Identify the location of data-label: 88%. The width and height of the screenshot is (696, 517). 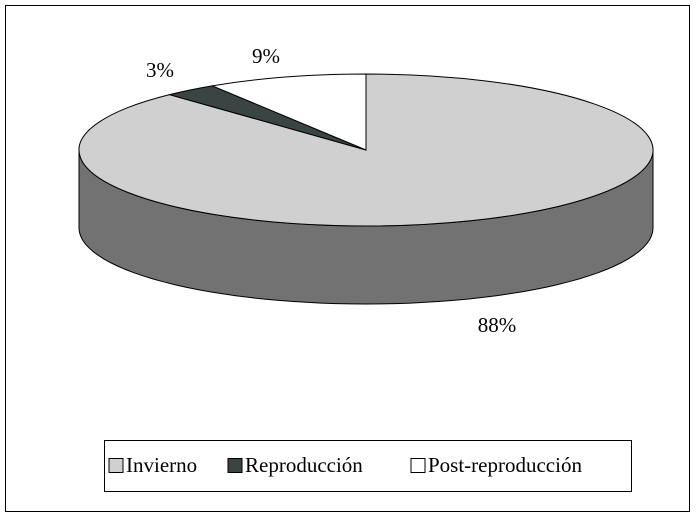
(497, 325).